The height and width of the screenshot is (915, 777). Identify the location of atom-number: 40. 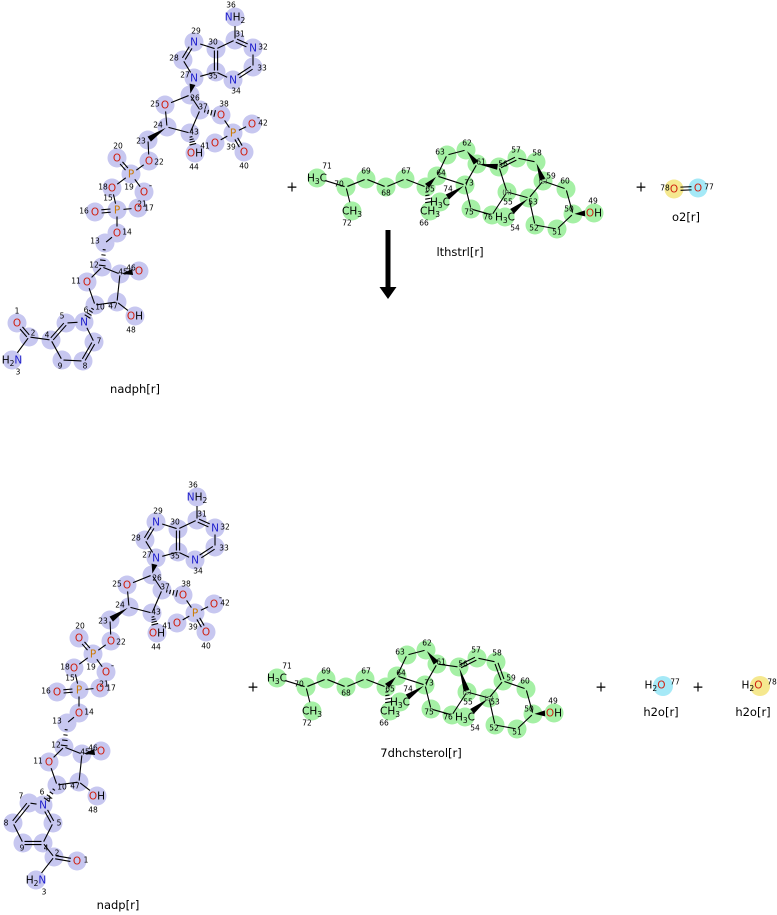
(244, 166).